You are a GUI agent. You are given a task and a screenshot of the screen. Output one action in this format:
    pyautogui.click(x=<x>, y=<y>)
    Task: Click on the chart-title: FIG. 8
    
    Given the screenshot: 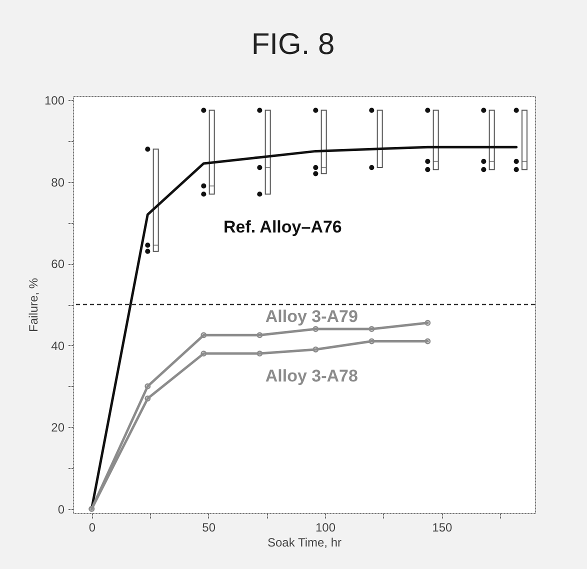 What is the action you would take?
    pyautogui.click(x=293, y=45)
    